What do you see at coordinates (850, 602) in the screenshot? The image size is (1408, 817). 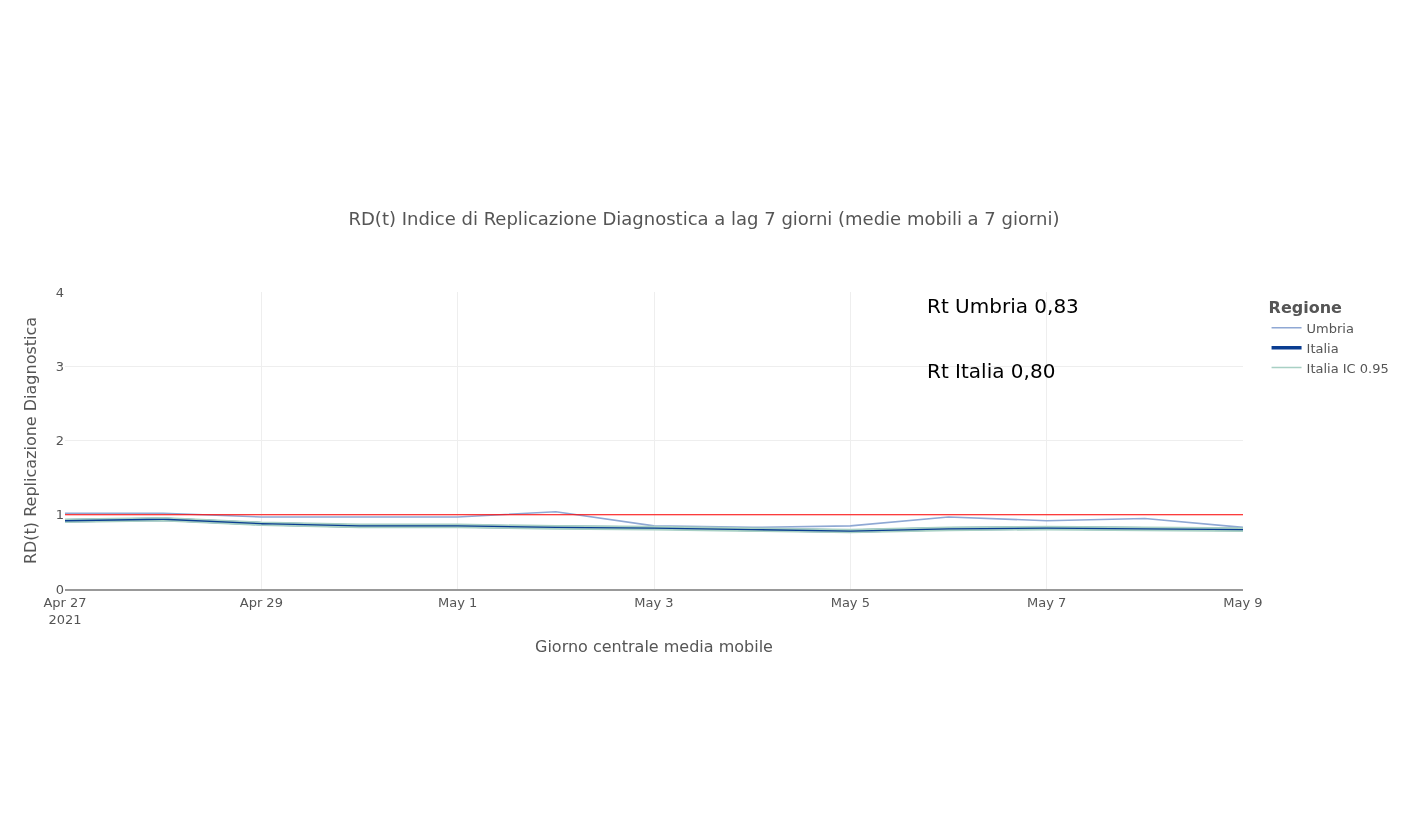 I see `x-tick-label: May 5` at bounding box center [850, 602].